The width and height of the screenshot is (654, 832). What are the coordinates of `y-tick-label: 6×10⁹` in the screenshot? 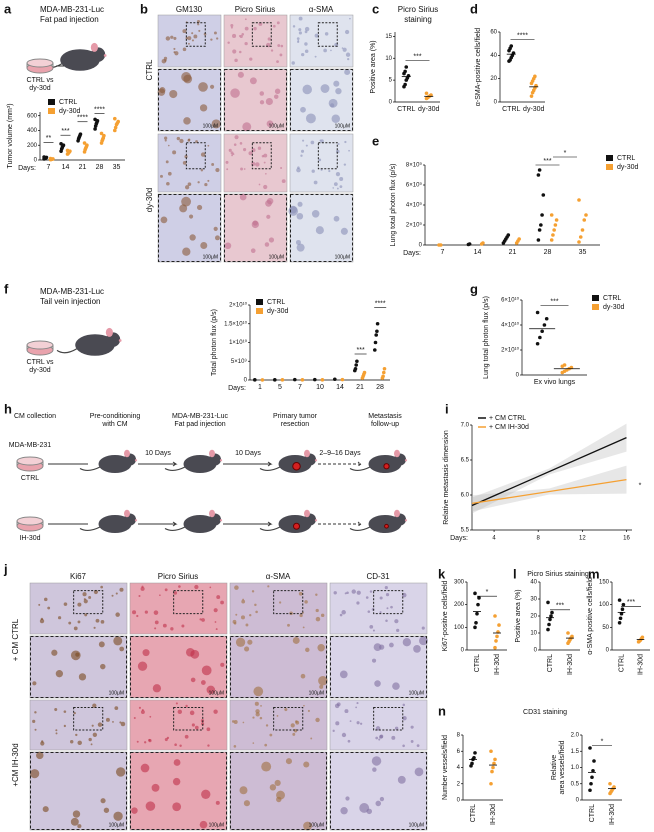 It's located at (414, 185).